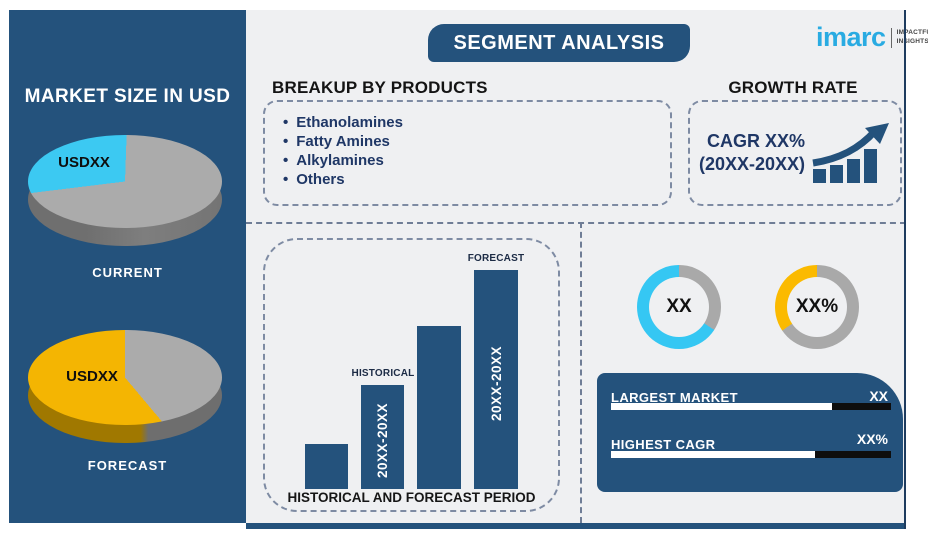 The height and width of the screenshot is (535, 928). Describe the element at coordinates (851, 153) in the screenshot. I see `growth-bars-arrow-icon` at that location.